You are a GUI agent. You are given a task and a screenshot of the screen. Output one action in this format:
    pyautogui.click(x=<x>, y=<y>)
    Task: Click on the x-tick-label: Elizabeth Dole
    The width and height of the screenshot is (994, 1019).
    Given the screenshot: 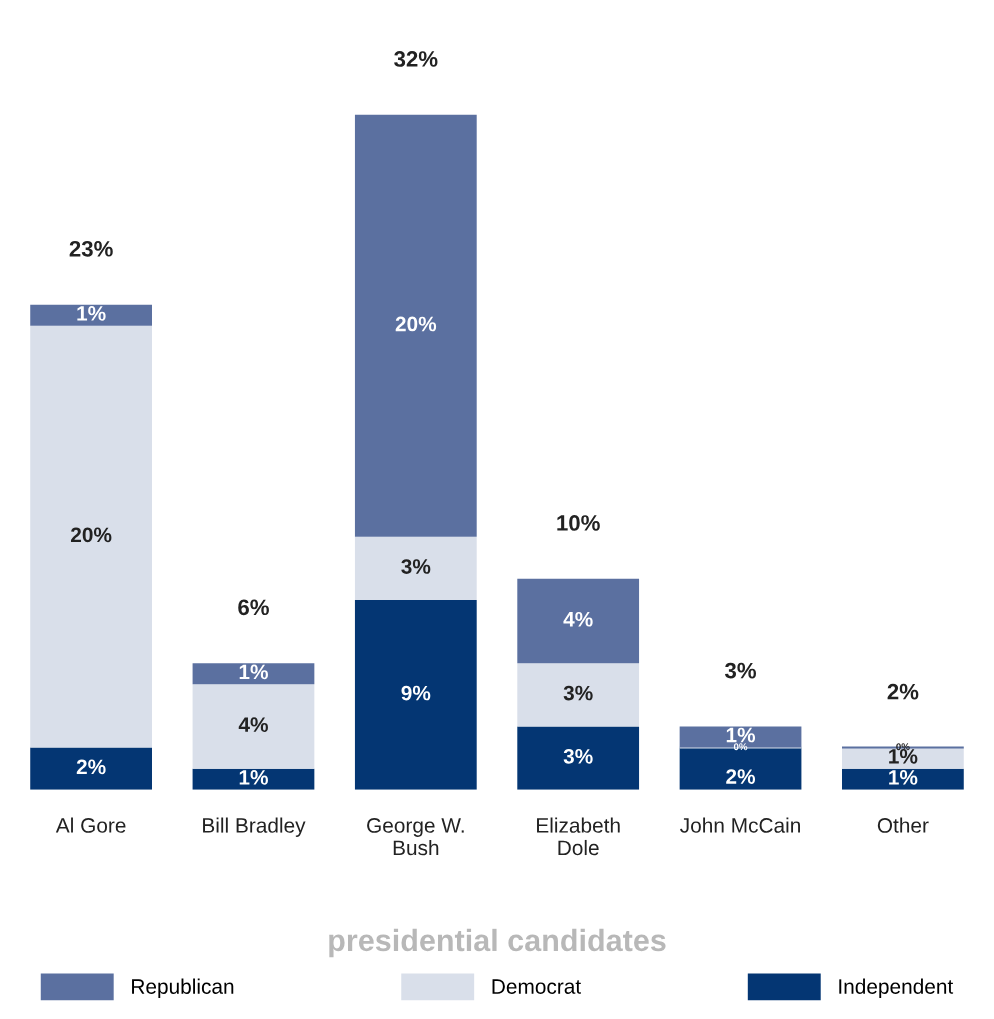 What is the action you would take?
    pyautogui.click(x=578, y=836)
    